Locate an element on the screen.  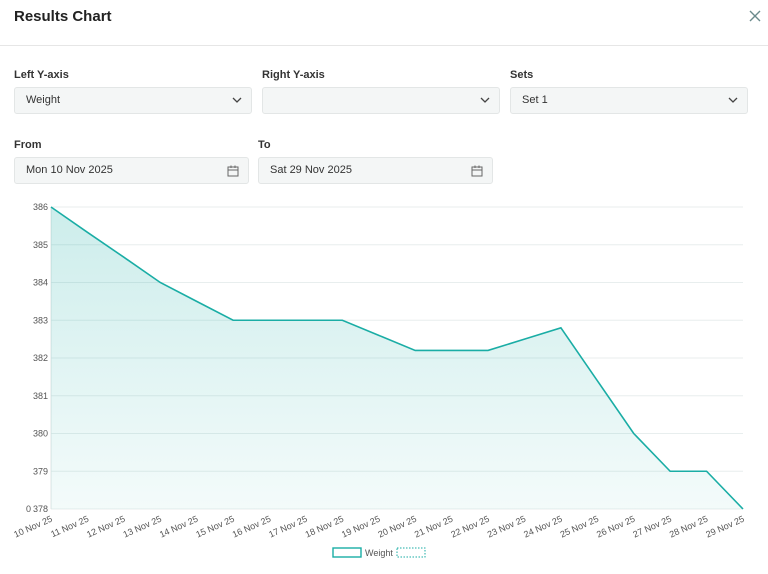
x-tick-label: 20 Nov 25 is located at coordinates (397, 527).